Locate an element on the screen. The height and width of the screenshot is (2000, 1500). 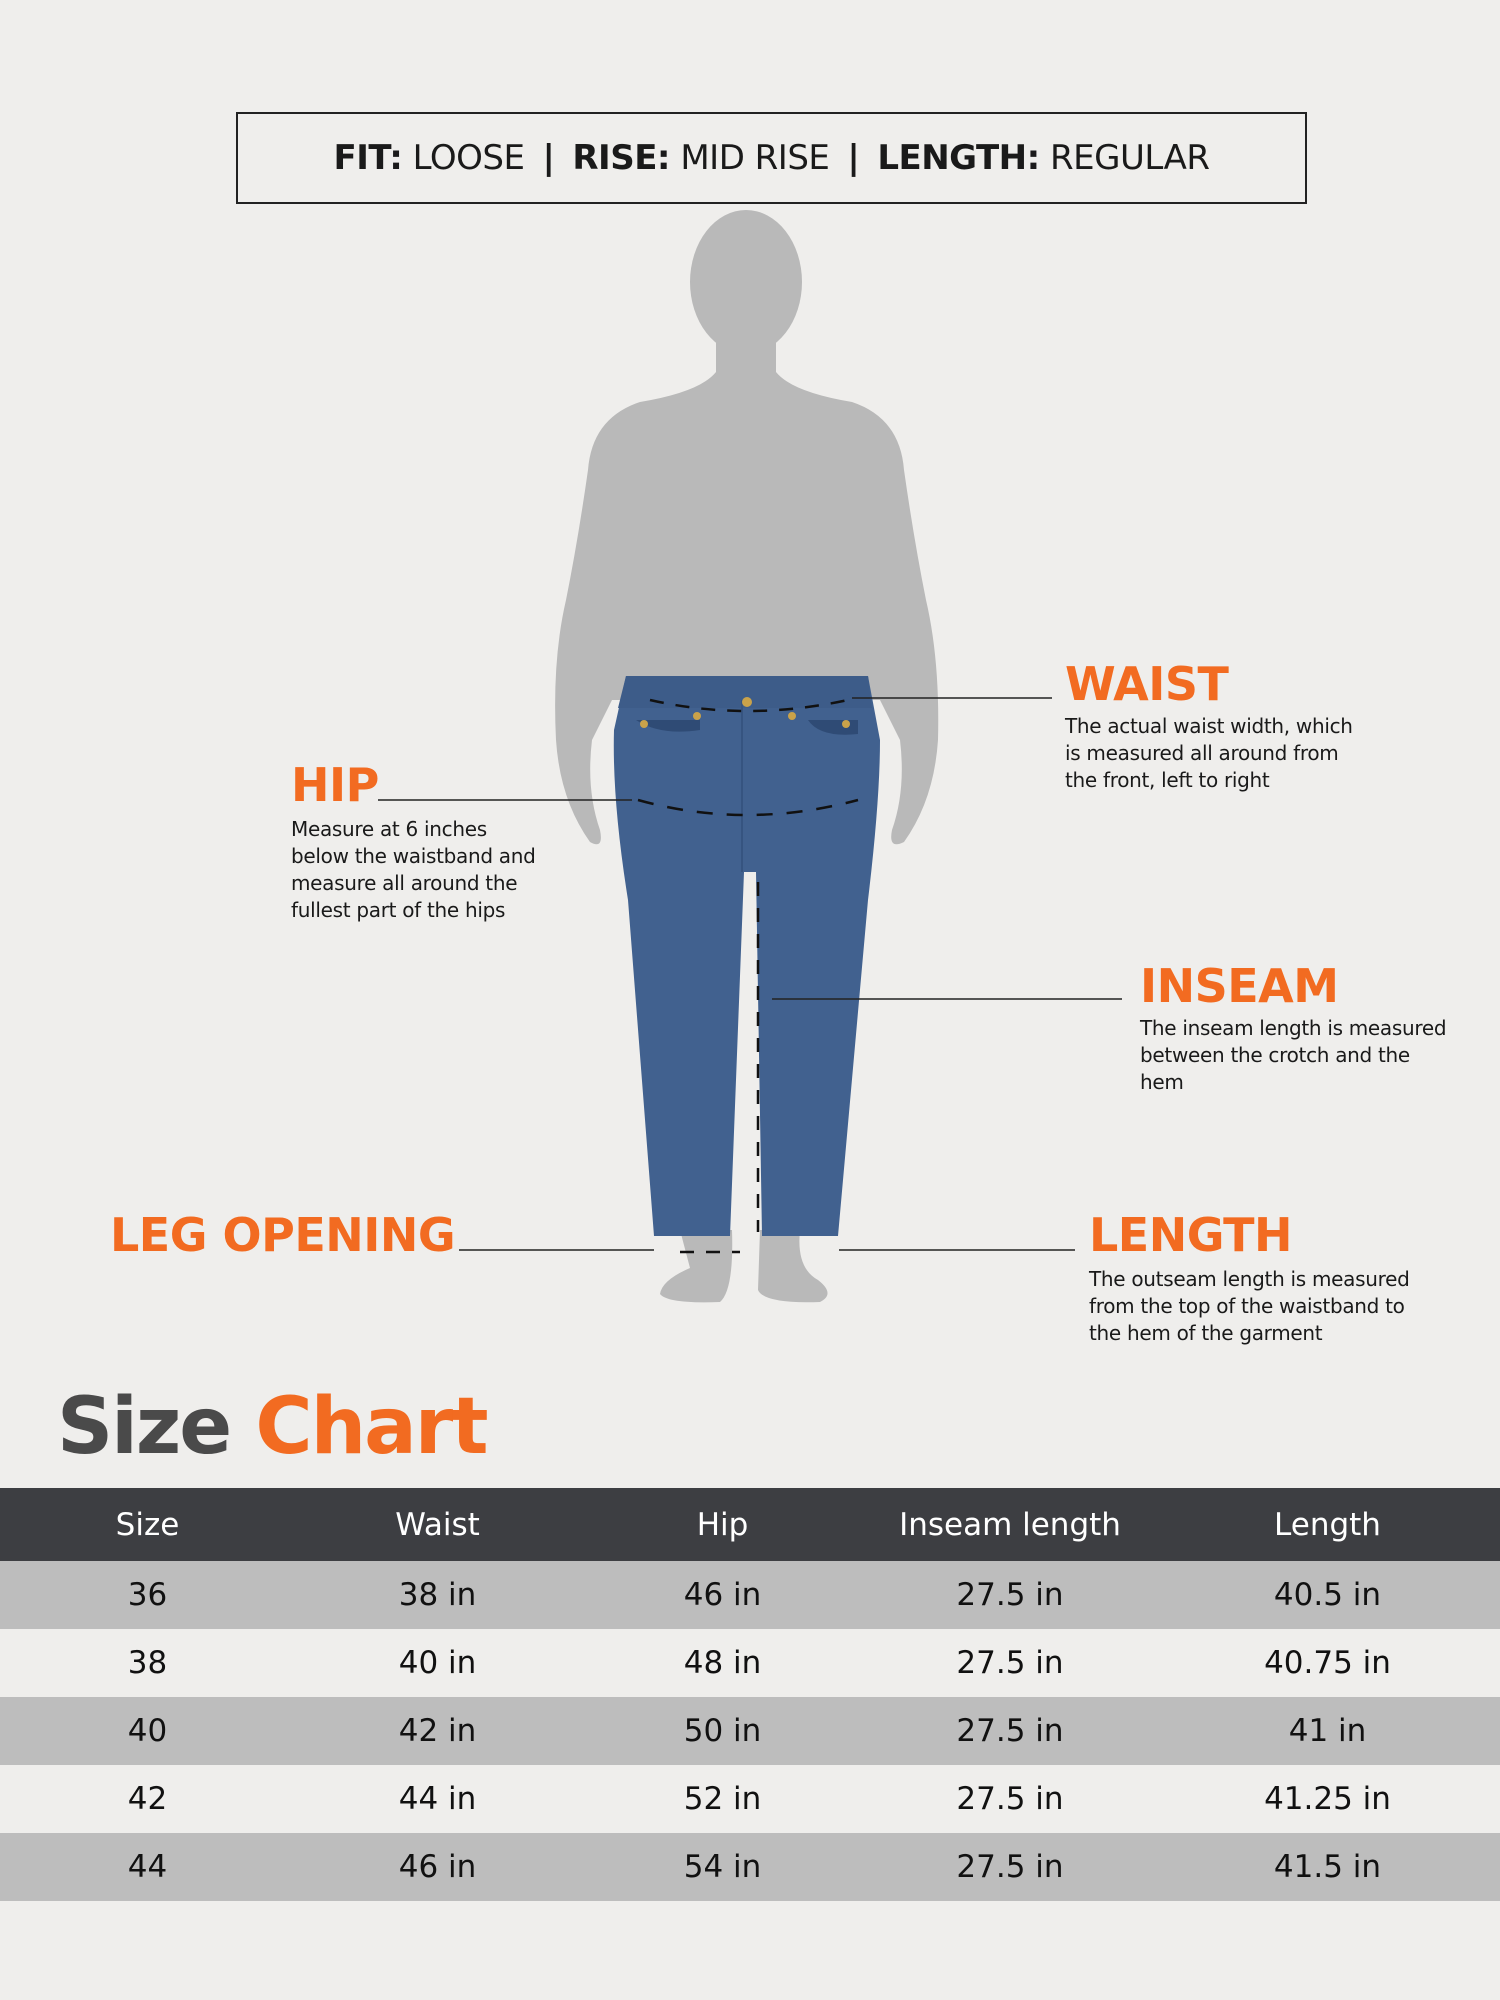
table-cell: 36 is located at coordinates (147, 1595).